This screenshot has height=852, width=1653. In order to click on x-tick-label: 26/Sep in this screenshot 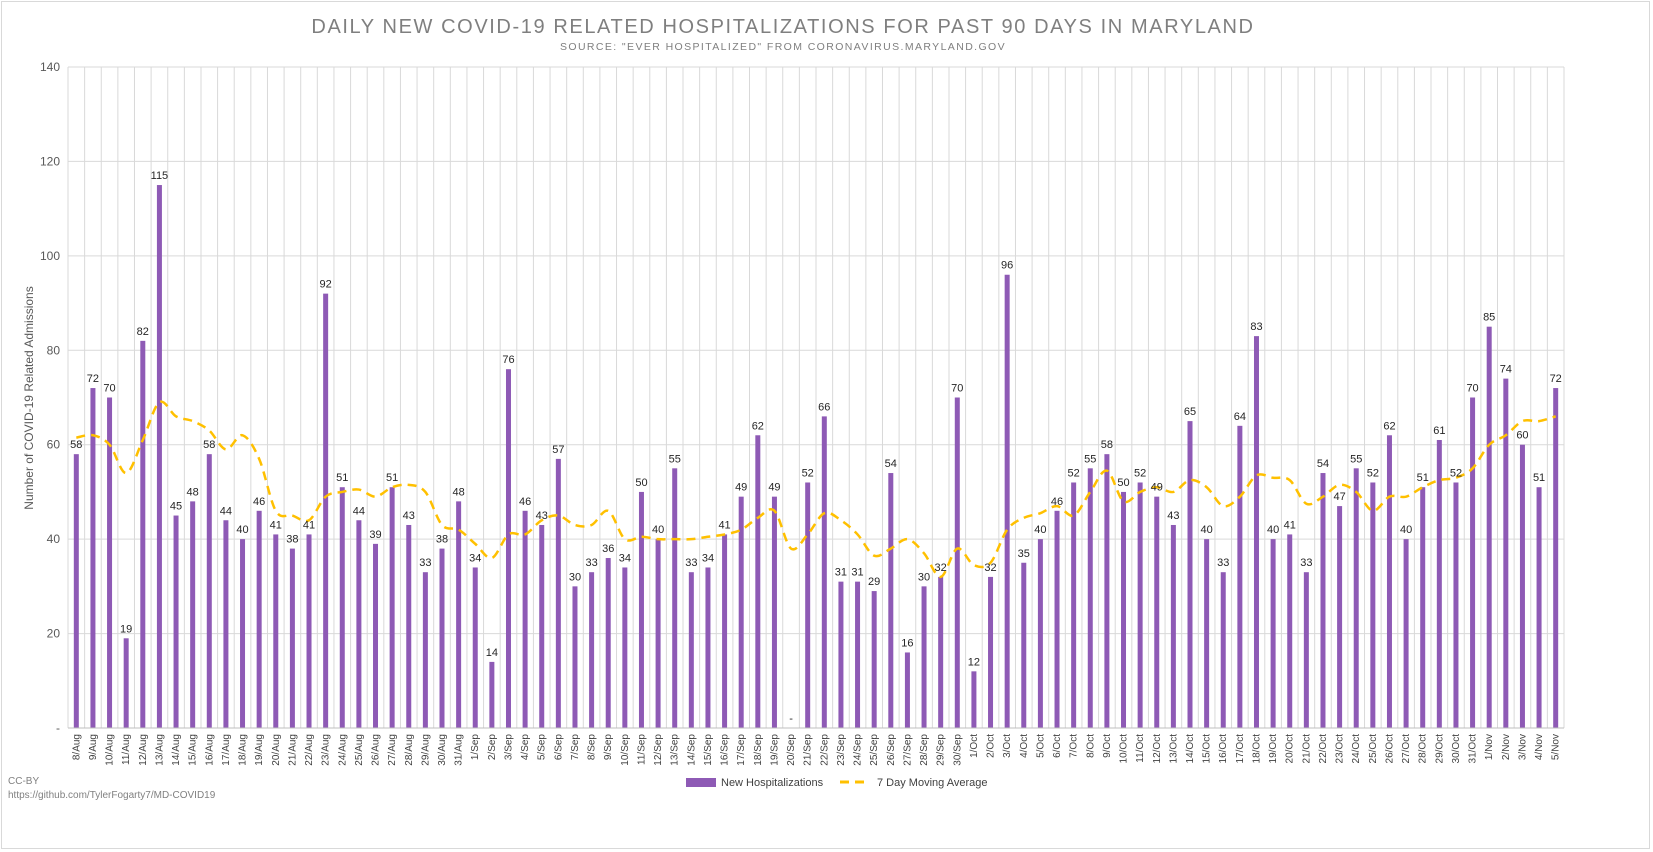, I will do `click(891, 750)`.